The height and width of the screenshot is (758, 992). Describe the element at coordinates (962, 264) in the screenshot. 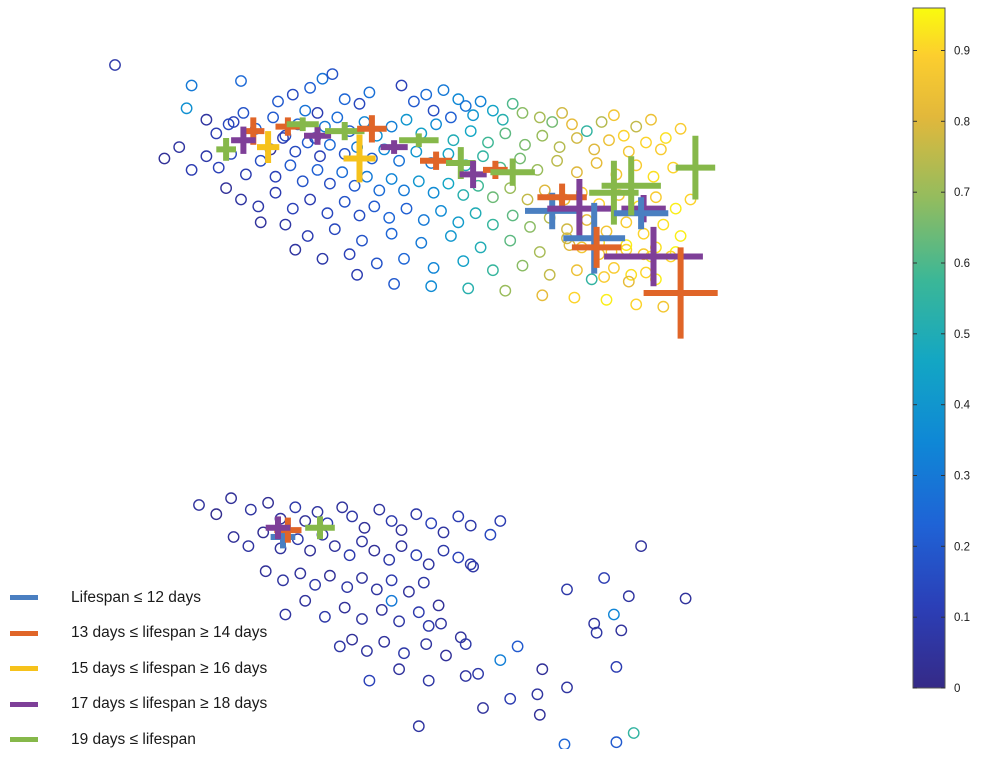

I see `colorbar-tick-label: 0.6` at that location.